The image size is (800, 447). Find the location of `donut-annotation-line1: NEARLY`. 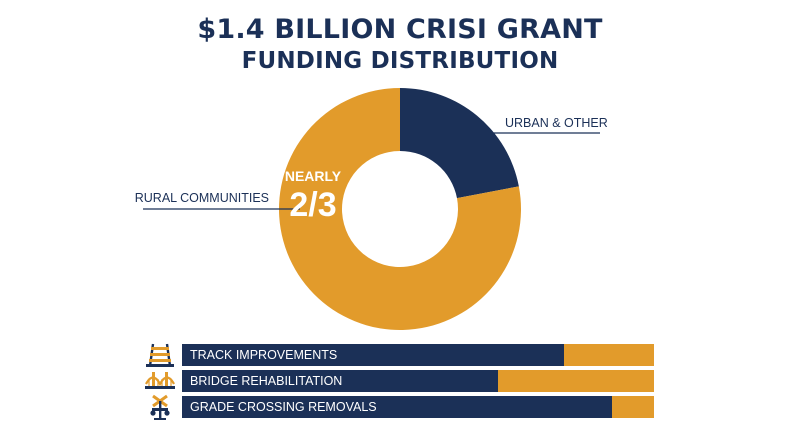

donut-annotation-line1: NEARLY is located at coordinates (313, 176).